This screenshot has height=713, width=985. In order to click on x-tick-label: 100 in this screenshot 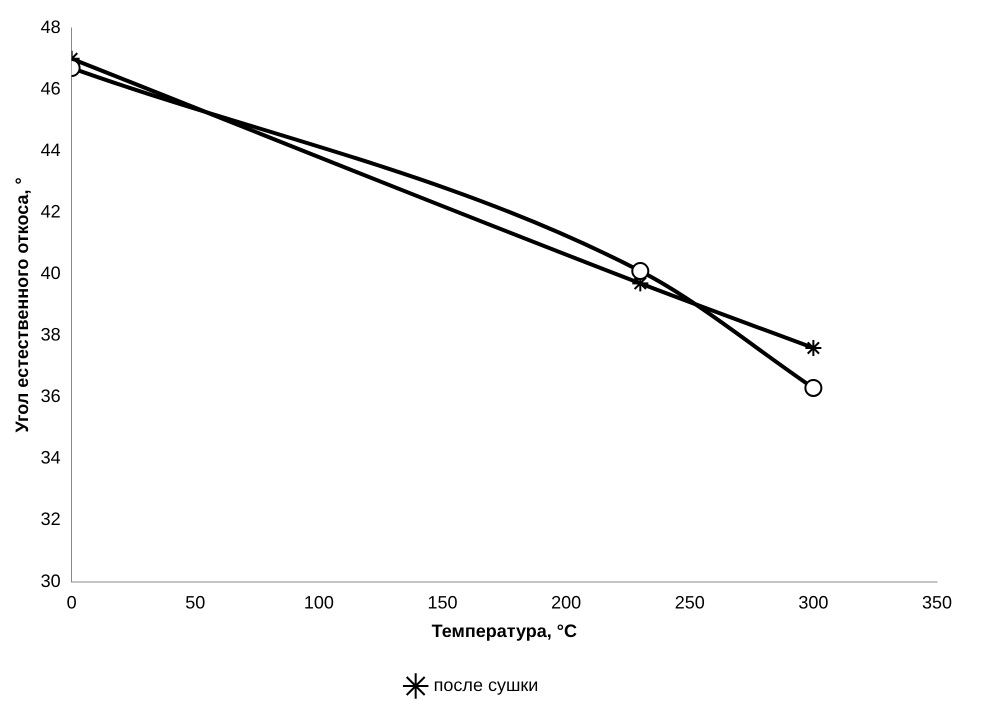, I will do `click(319, 602)`.